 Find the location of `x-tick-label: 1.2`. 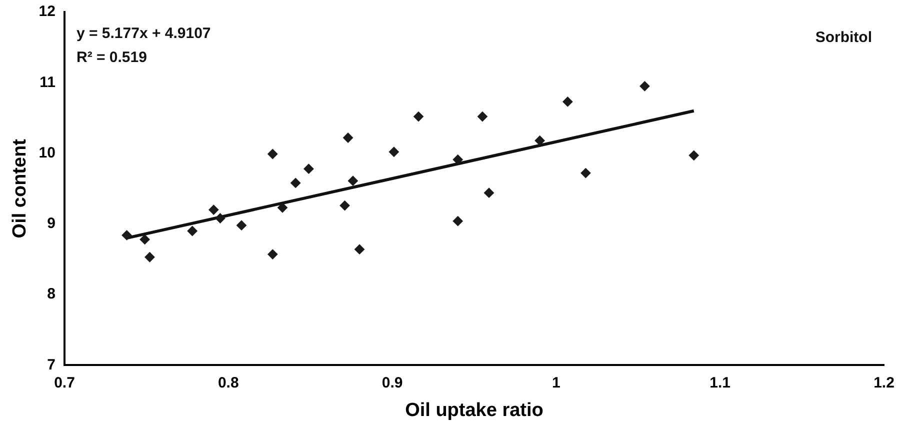

x-tick-label: 1.2 is located at coordinates (884, 383).